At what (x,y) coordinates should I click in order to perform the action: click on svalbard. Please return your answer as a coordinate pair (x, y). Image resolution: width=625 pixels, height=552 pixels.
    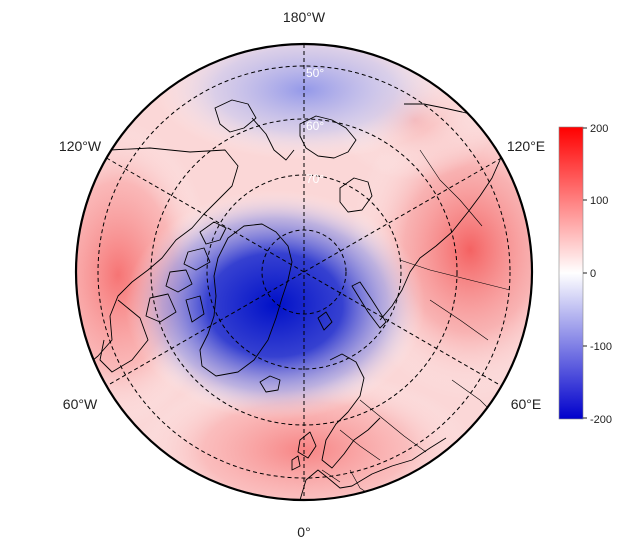
    Looking at the image, I should click on (325, 321).